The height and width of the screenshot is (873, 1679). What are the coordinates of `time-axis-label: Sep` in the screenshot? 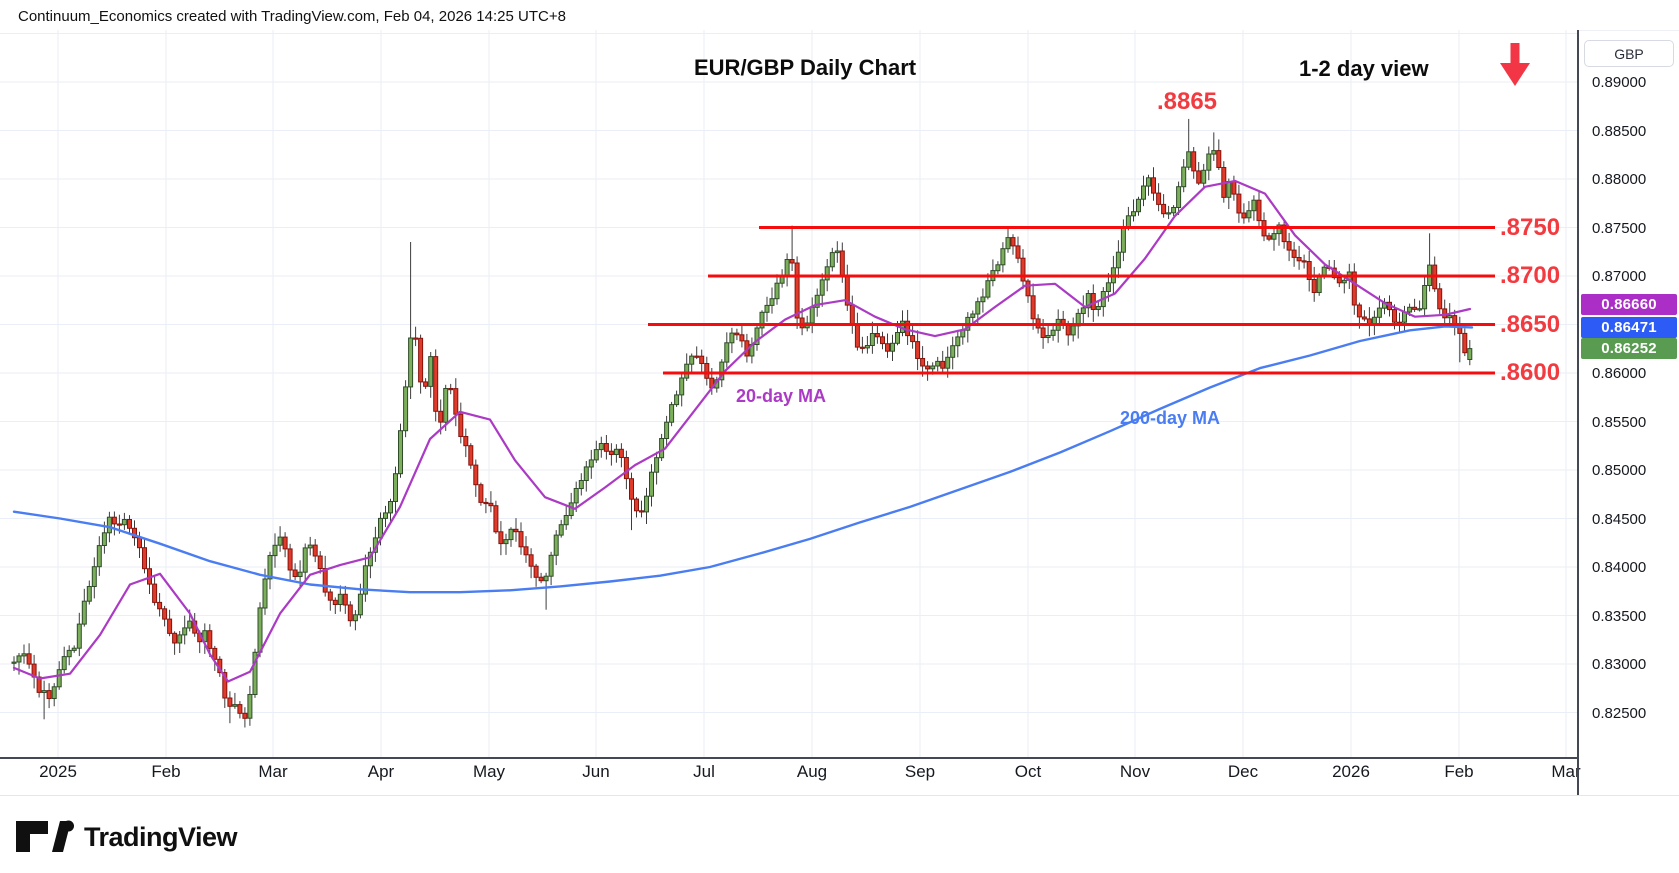 It's located at (920, 771).